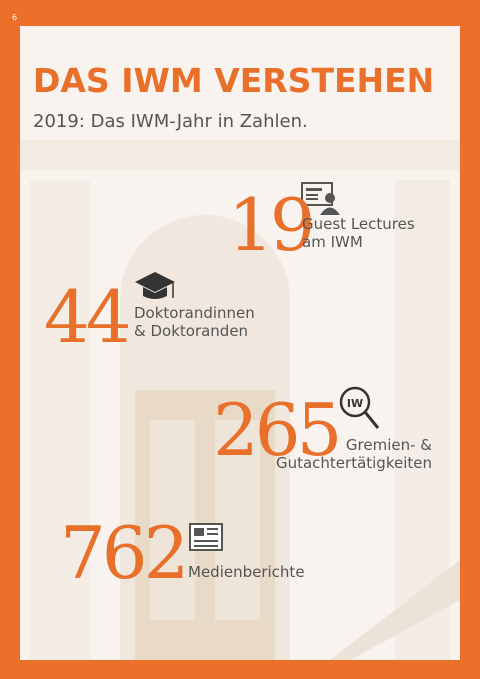 The image size is (480, 679). I want to click on stat-number: 19, so click(270, 225).